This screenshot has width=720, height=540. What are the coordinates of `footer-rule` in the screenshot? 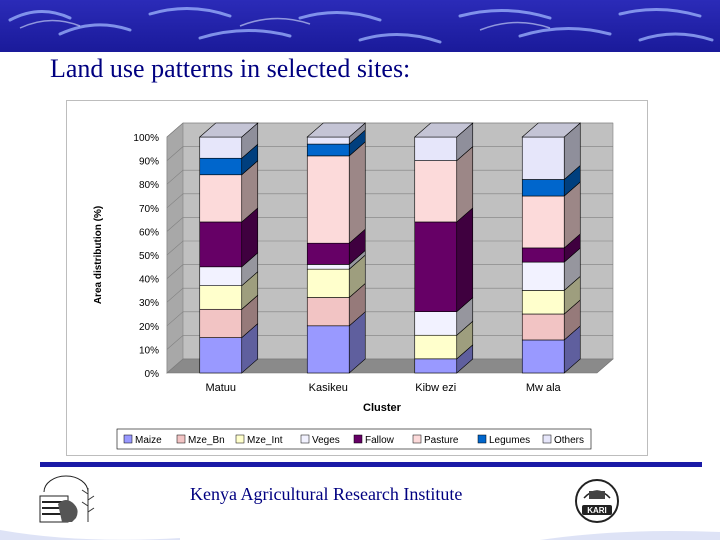 It's located at (371, 464).